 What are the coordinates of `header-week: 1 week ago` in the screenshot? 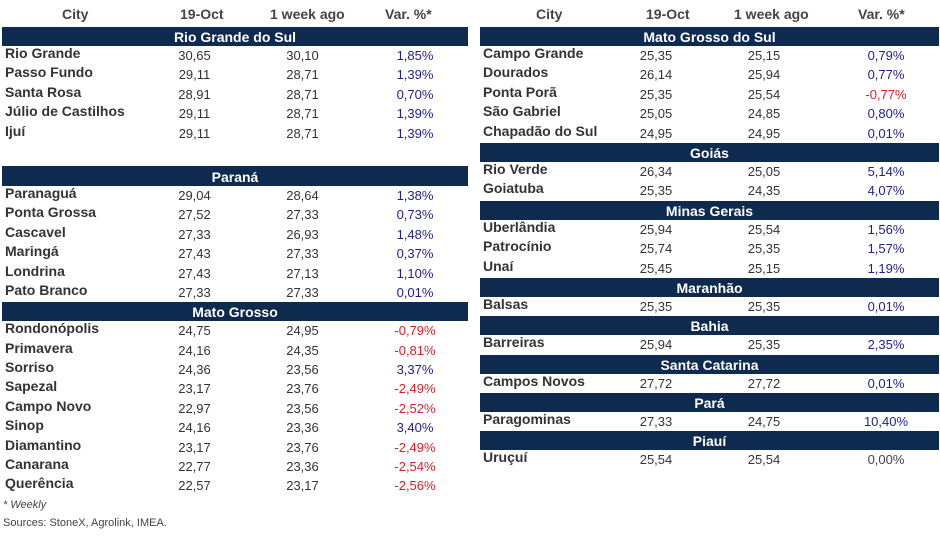 It's located at (307, 14).